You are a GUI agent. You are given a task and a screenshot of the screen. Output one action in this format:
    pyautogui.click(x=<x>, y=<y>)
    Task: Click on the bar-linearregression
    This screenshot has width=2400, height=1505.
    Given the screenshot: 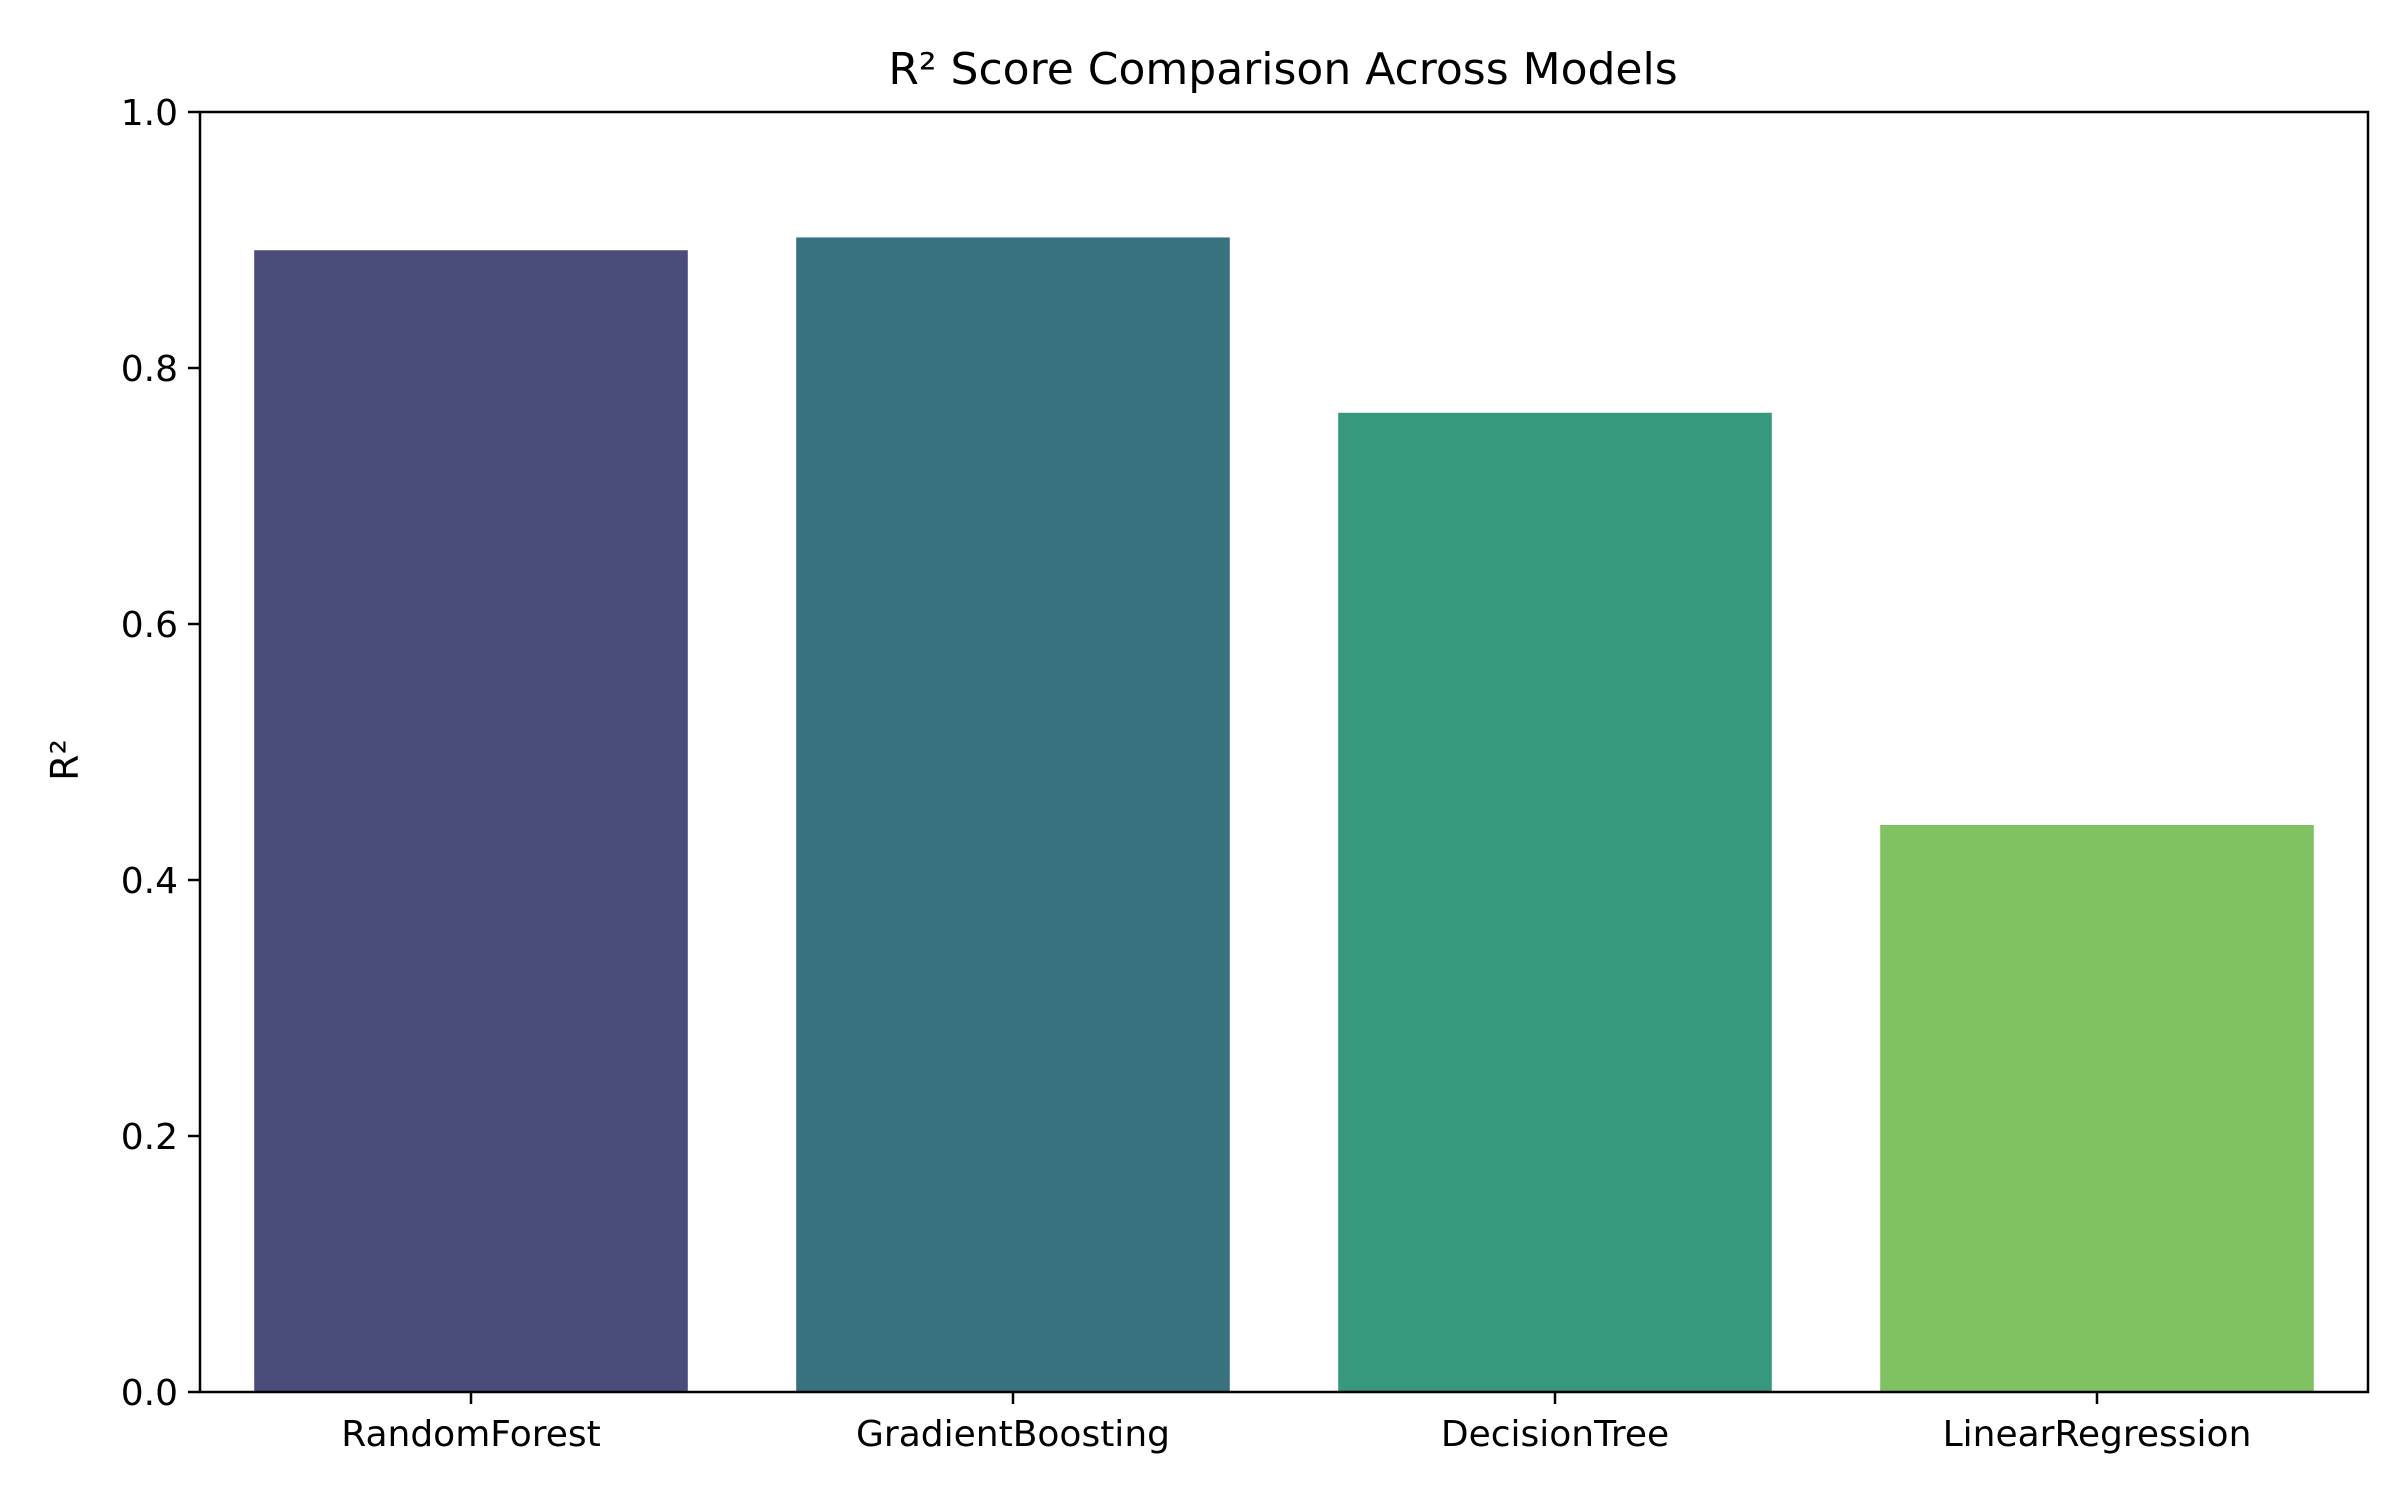 What is the action you would take?
    pyautogui.click(x=2097, y=1108)
    